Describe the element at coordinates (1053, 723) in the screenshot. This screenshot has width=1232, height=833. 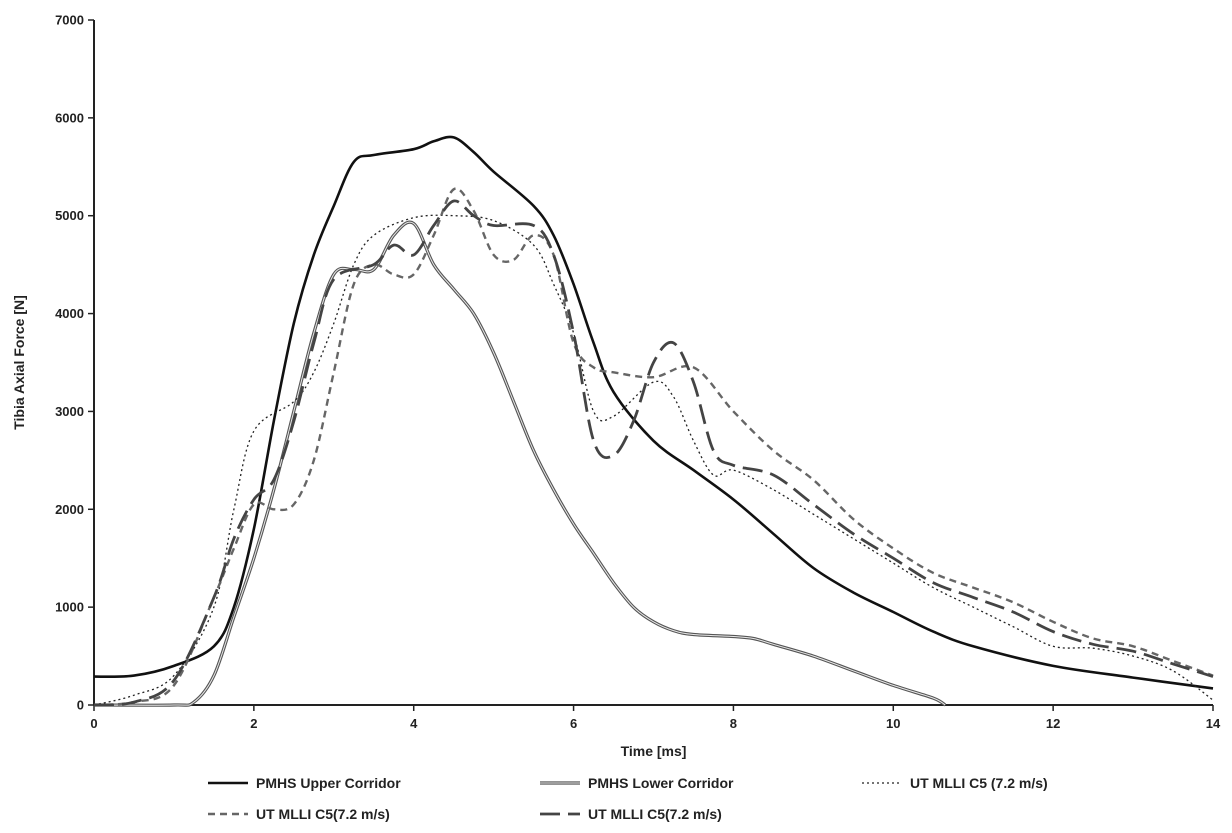
I see `x-tick-label: 12` at that location.